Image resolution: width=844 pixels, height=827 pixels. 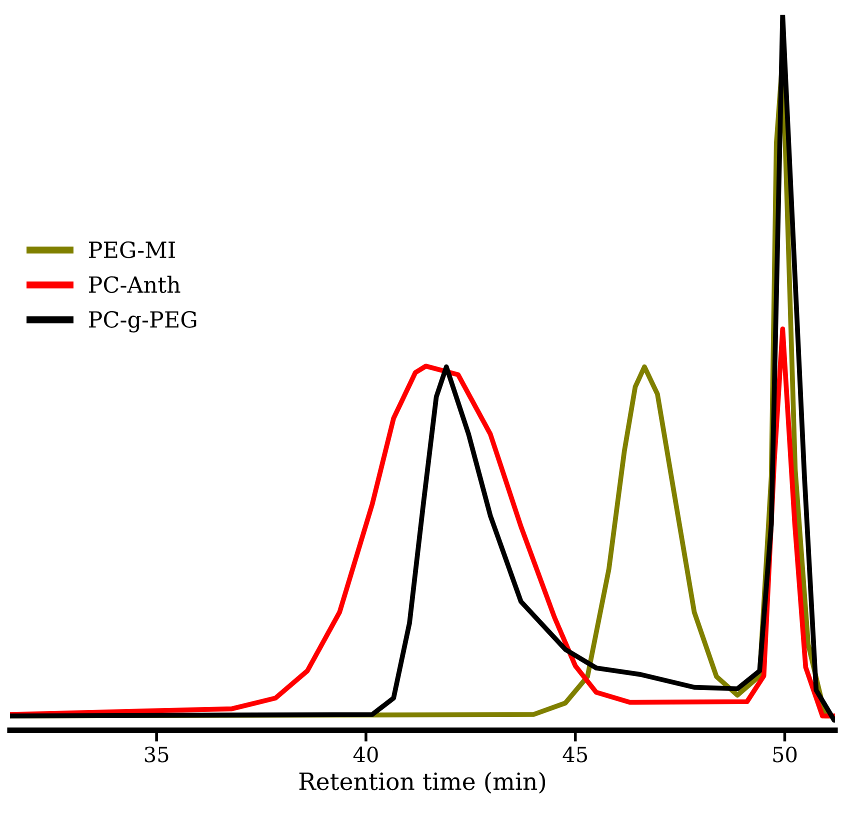 I want to click on x-tick-label: 45, so click(x=574, y=754).